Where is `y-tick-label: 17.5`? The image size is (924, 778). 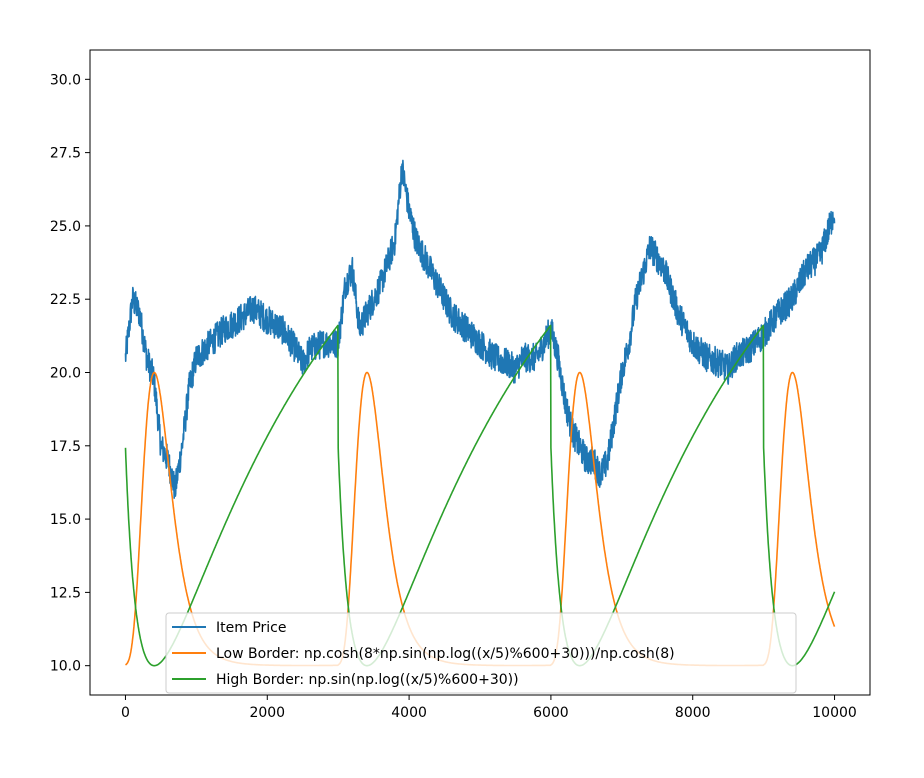 y-tick-label: 17.5 is located at coordinates (65, 447).